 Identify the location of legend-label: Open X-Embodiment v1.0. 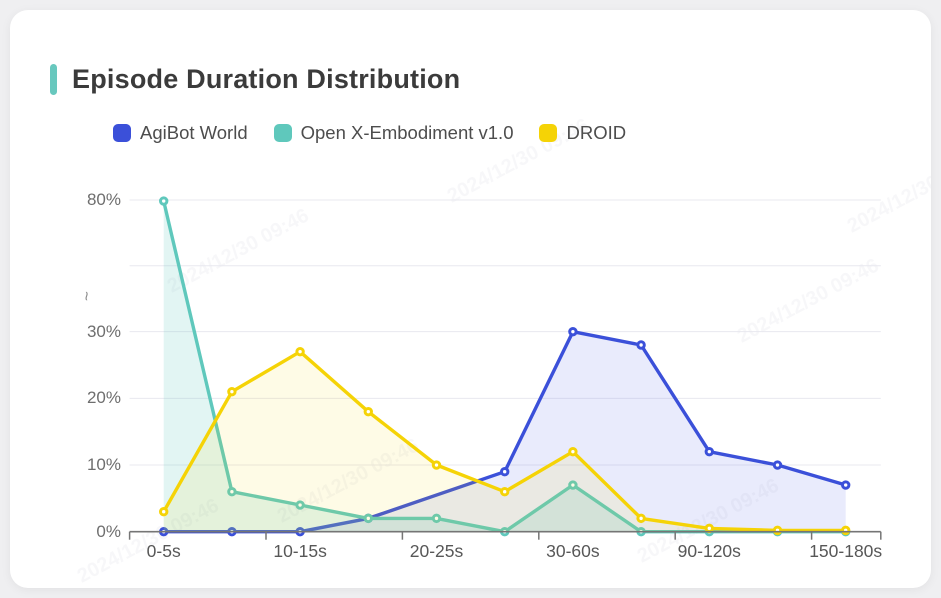
(407, 132).